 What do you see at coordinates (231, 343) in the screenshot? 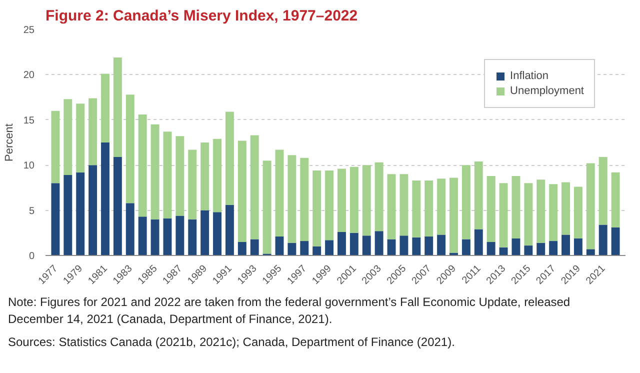
I see `source-note: Sources: Statistics Canada (2021b, 2021c); Canada, Department of Finance (2021).` at bounding box center [231, 343].